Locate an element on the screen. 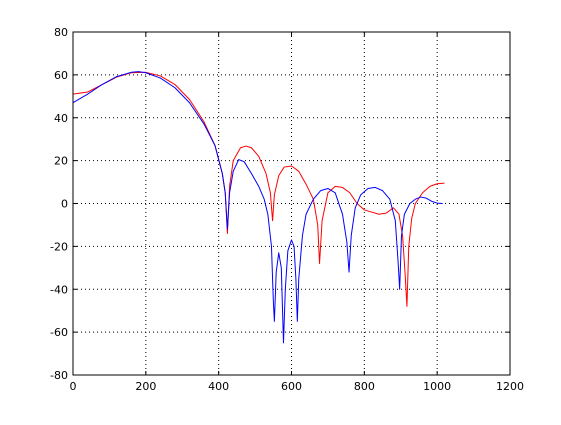  y-tick-label: 80 is located at coordinates (61, 32).